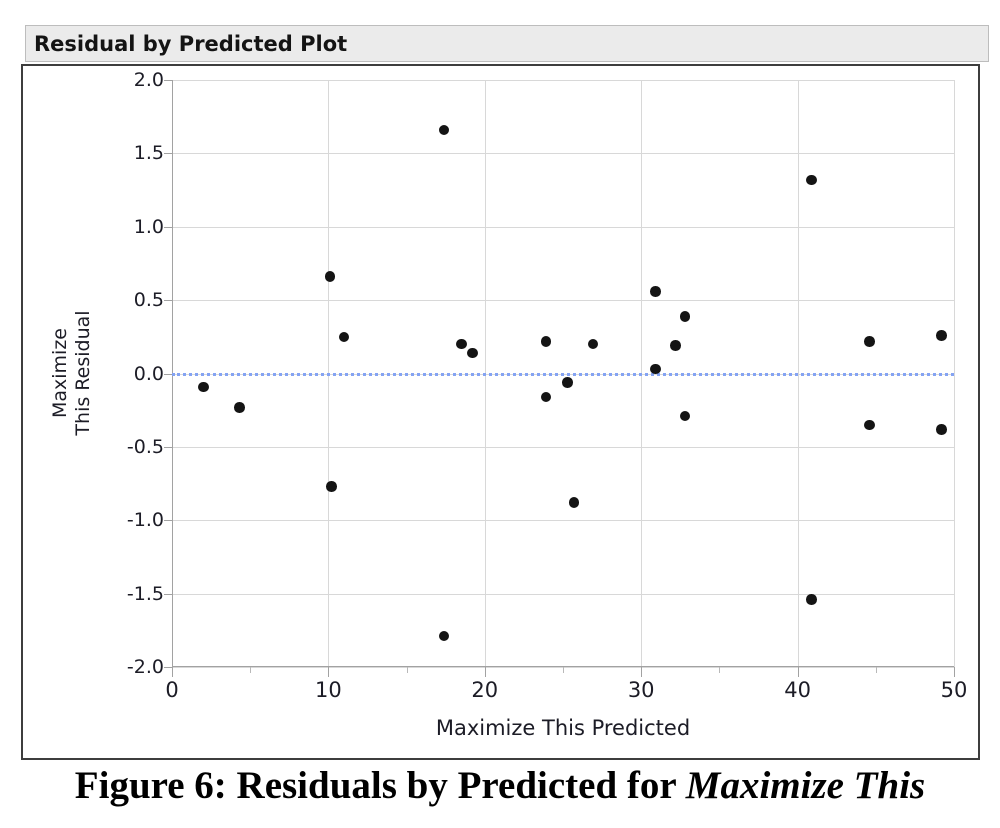  I want to click on plot-title: Residual by Predicted Plot, so click(191, 43).